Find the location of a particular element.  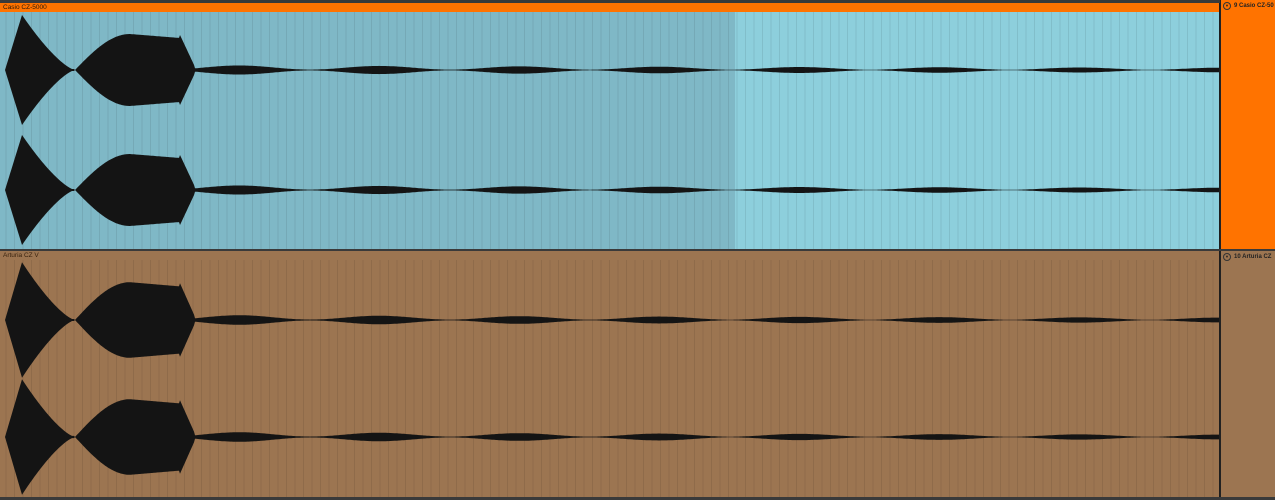

track-name: 9 Casio CZ-50 is located at coordinates (1254, 6).